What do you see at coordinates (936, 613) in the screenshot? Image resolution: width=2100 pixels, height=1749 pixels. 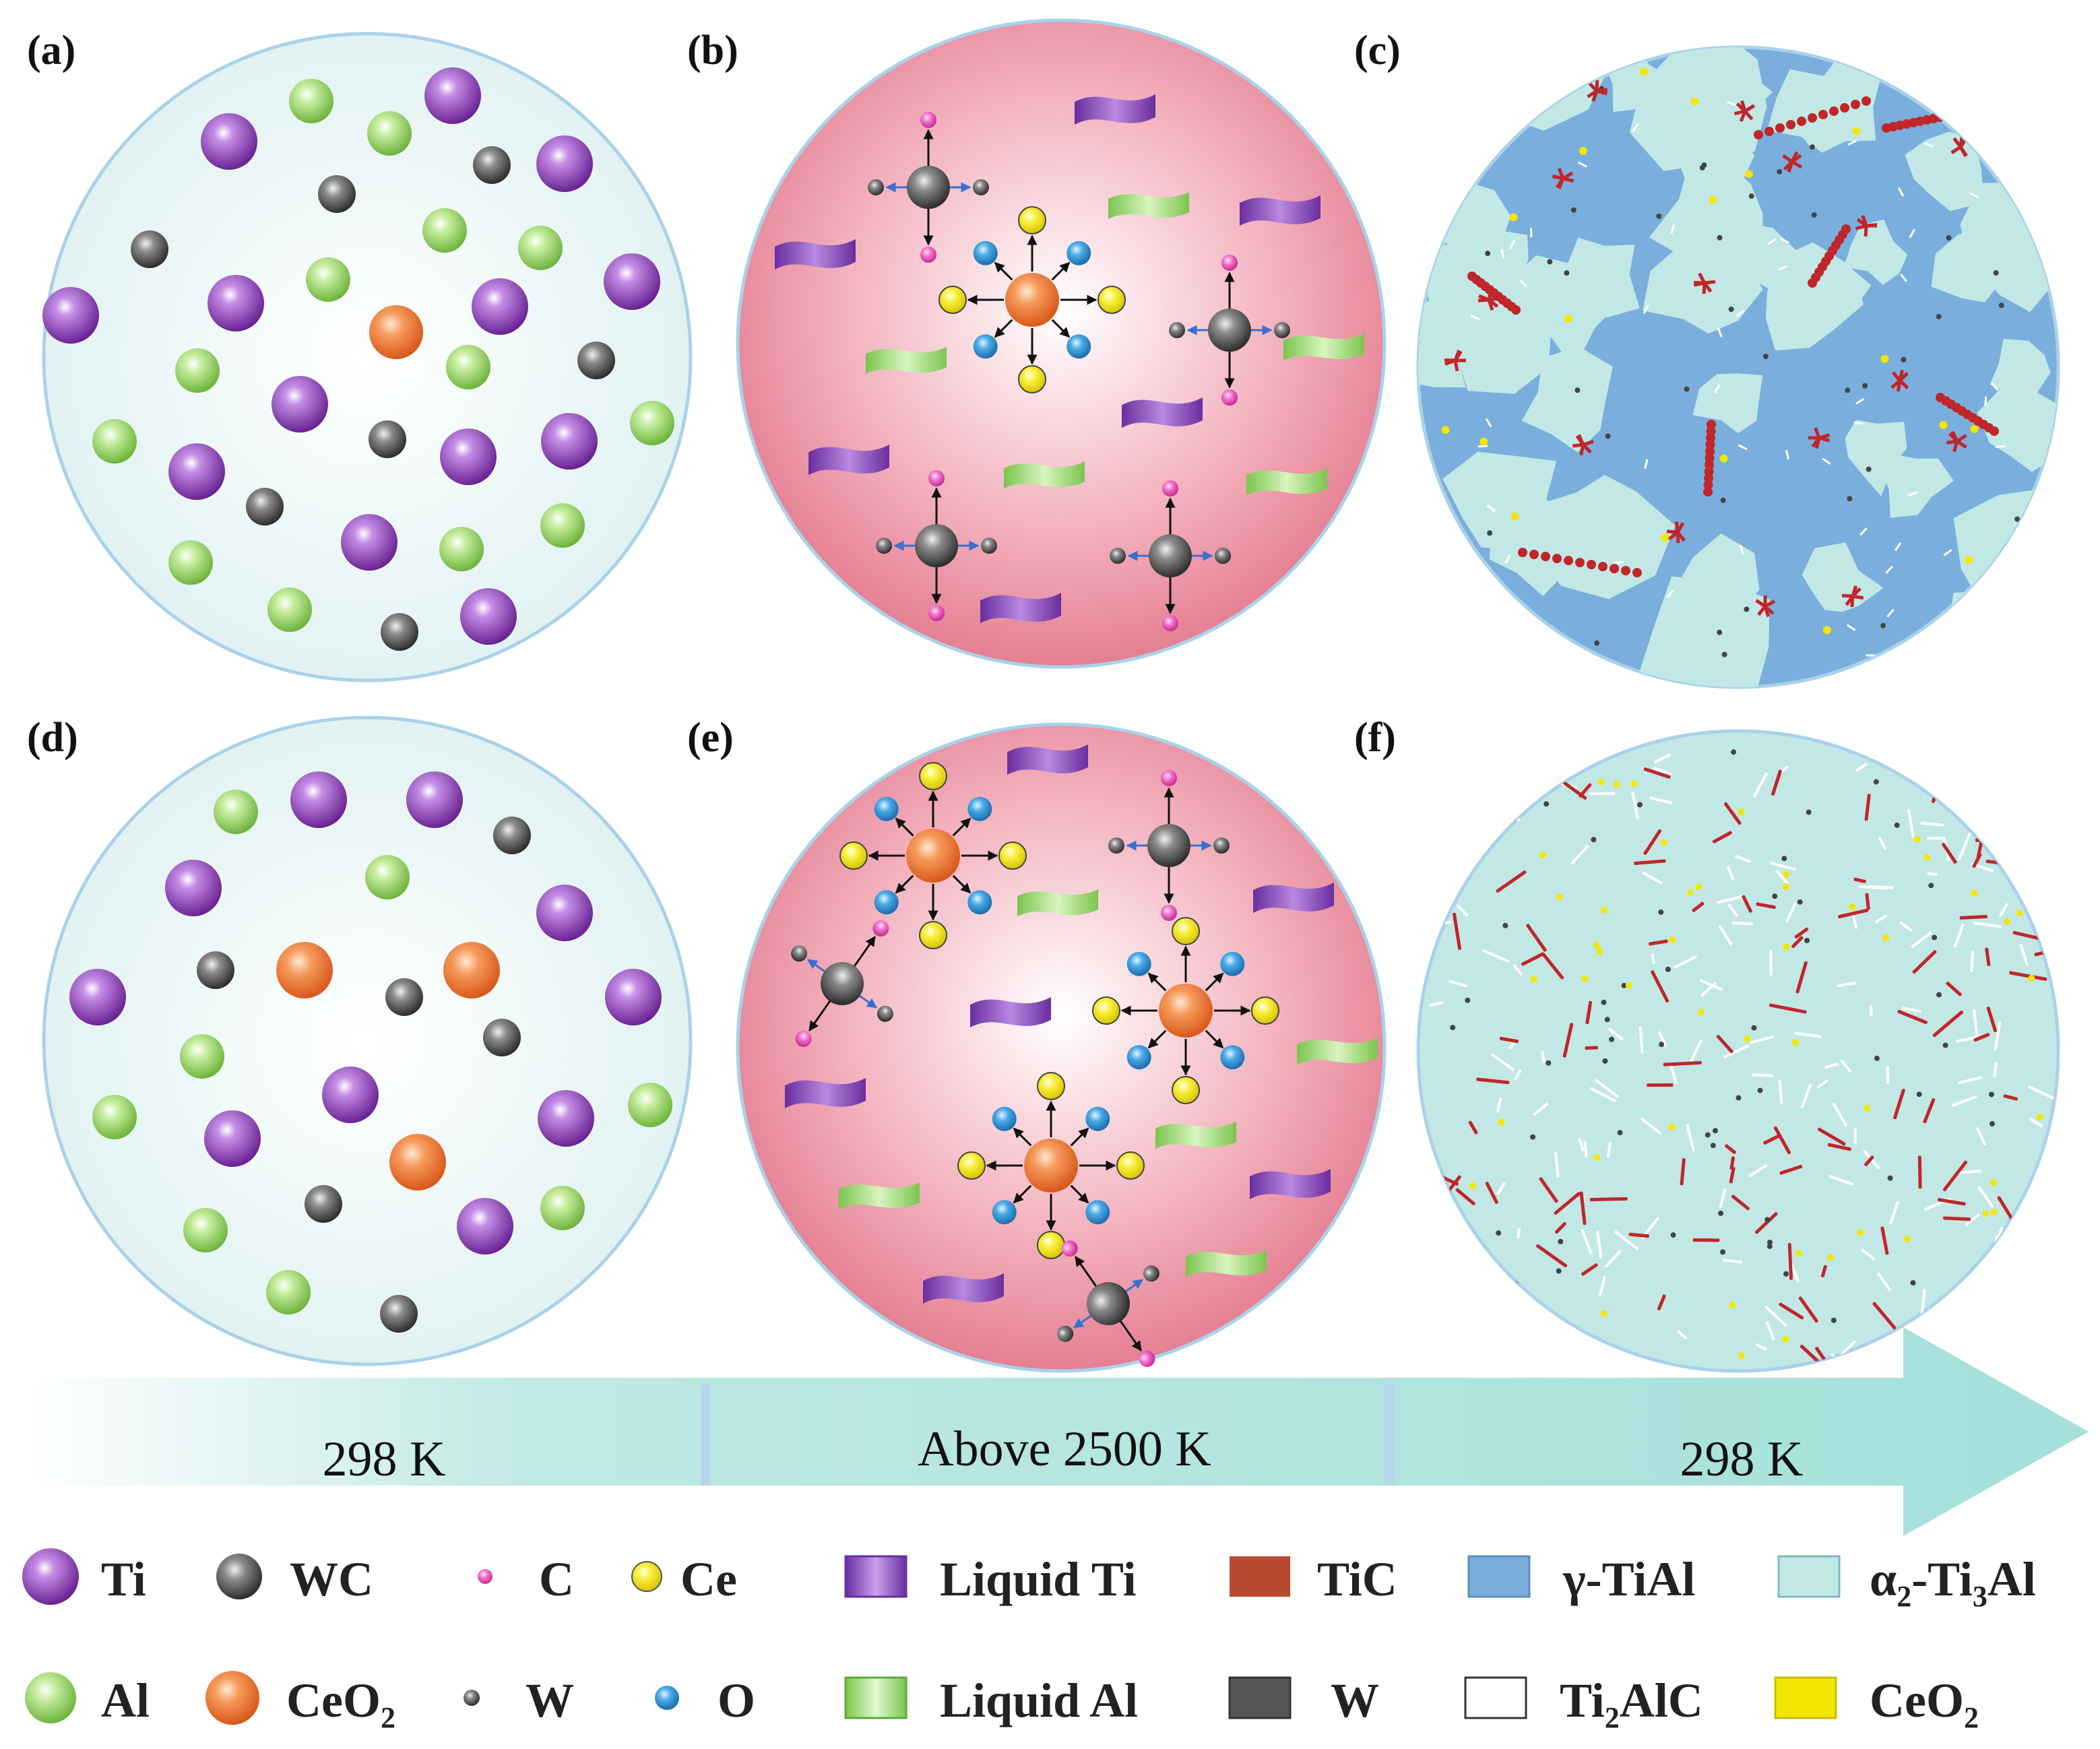 I see `c-atom` at bounding box center [936, 613].